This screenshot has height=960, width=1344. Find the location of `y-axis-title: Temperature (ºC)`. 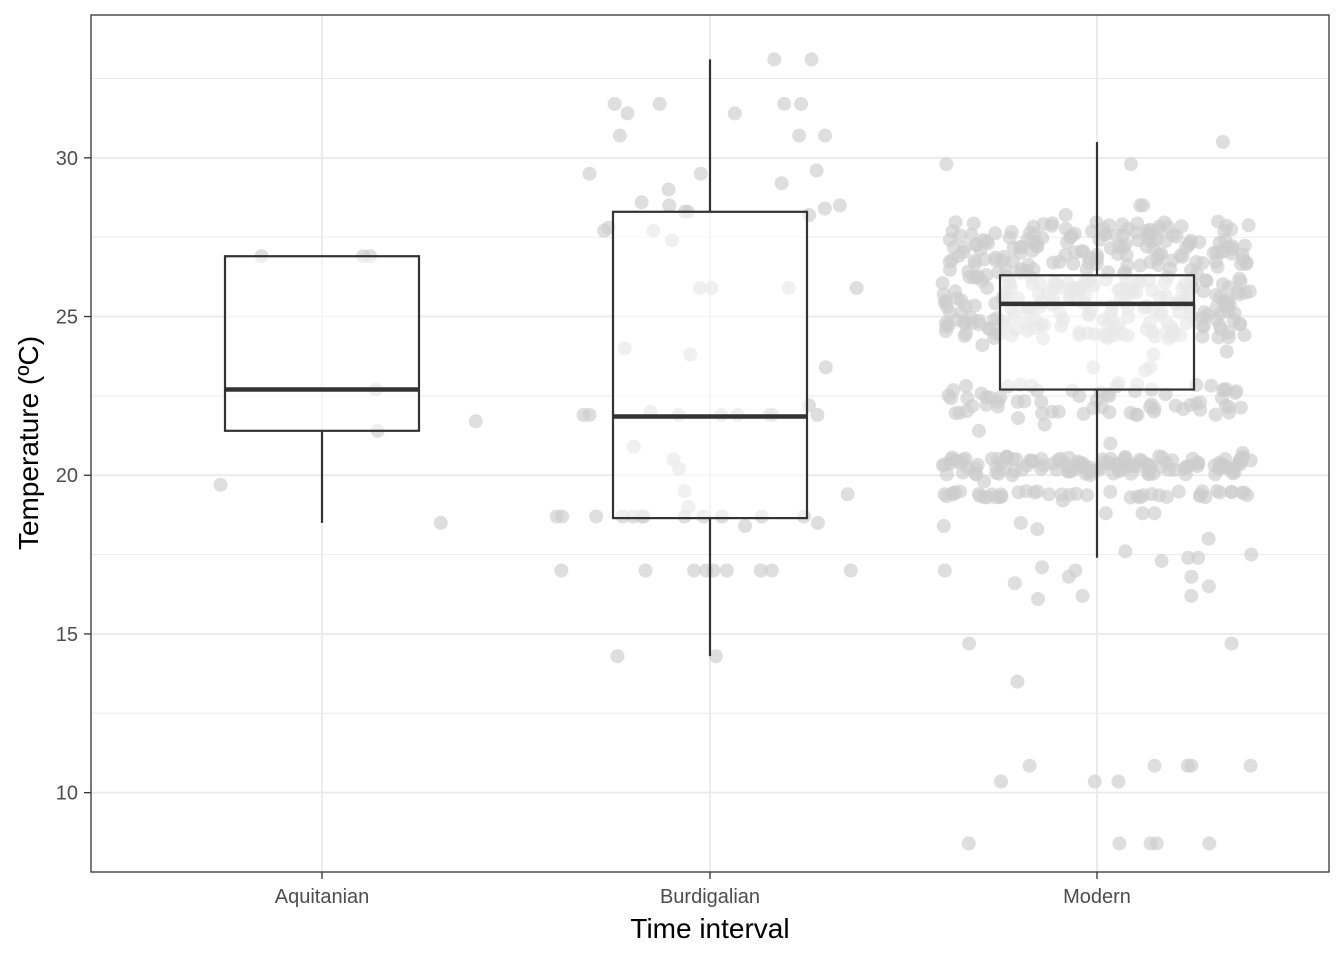

y-axis-title: Temperature (ºC) is located at coordinates (28, 443).